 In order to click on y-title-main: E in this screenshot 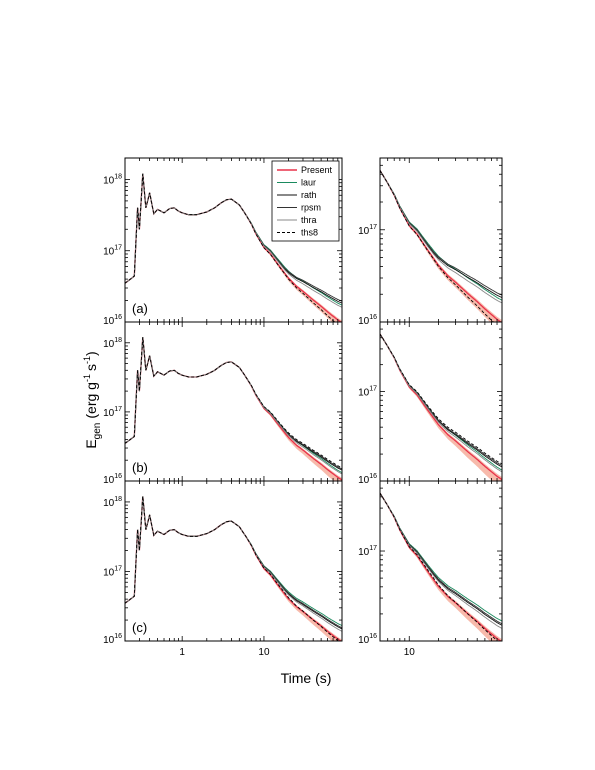, I will do `click(91, 443)`.